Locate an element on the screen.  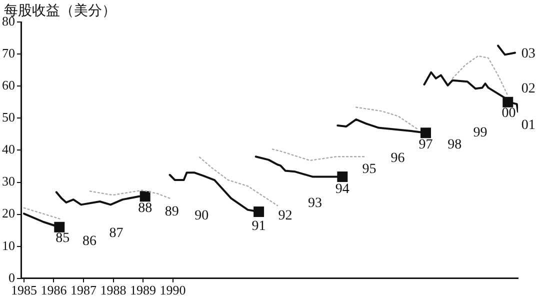
annotation: 90 is located at coordinates (201, 216).